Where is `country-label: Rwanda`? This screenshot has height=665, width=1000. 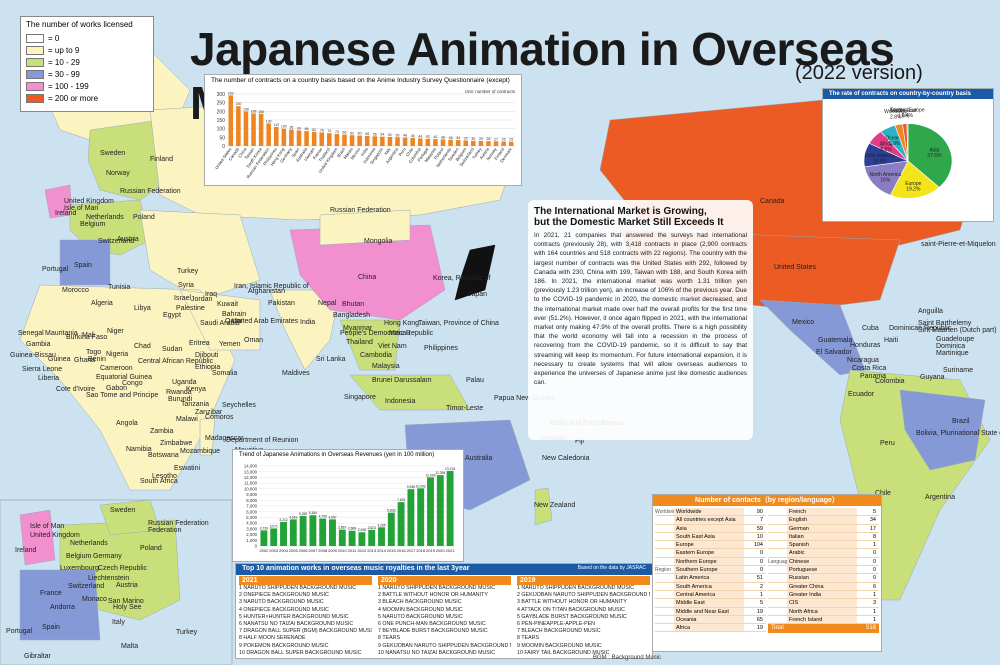
country-label: Rwanda is located at coordinates (179, 392).